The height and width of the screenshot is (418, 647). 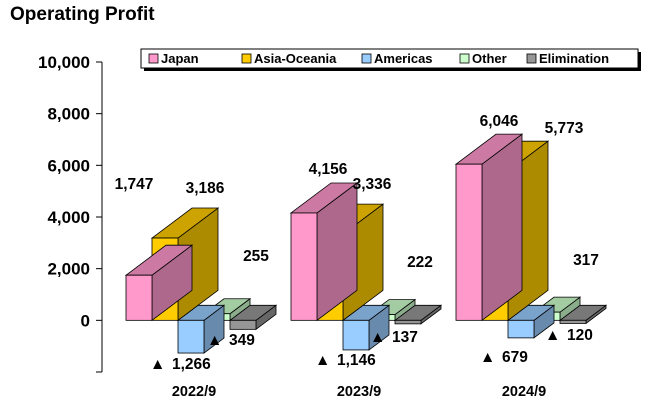 What do you see at coordinates (489, 58) in the screenshot?
I see `legend-label: Other` at bounding box center [489, 58].